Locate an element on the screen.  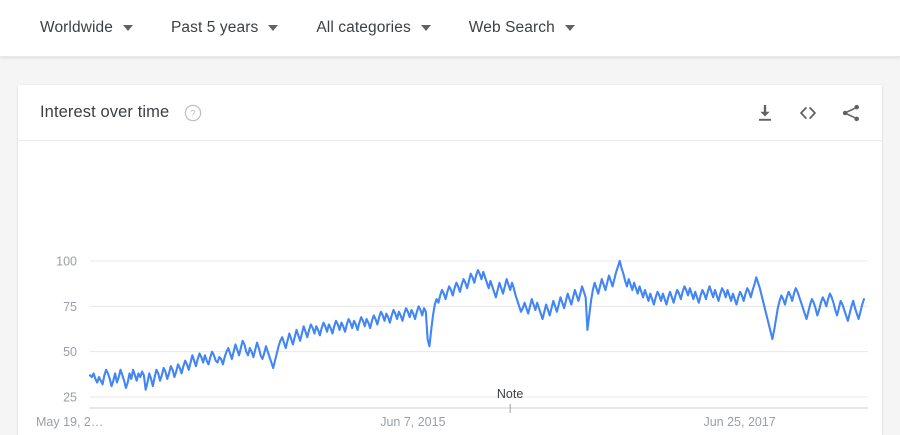
y-axis-tick-label: 100 is located at coordinates (66, 262).